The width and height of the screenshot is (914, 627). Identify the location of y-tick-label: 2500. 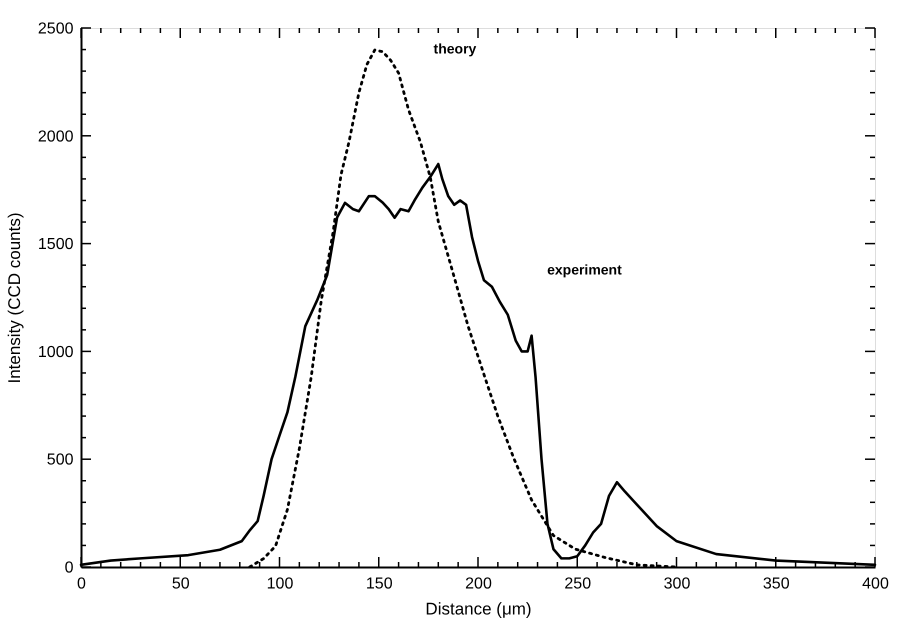
(56, 29).